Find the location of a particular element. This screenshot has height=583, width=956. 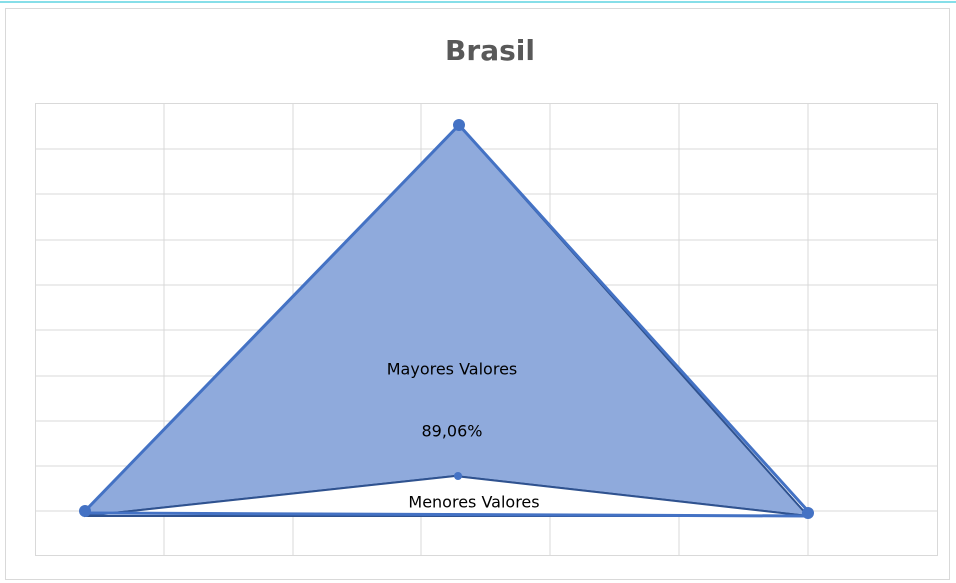

series-line is located at coordinates (446, 514).